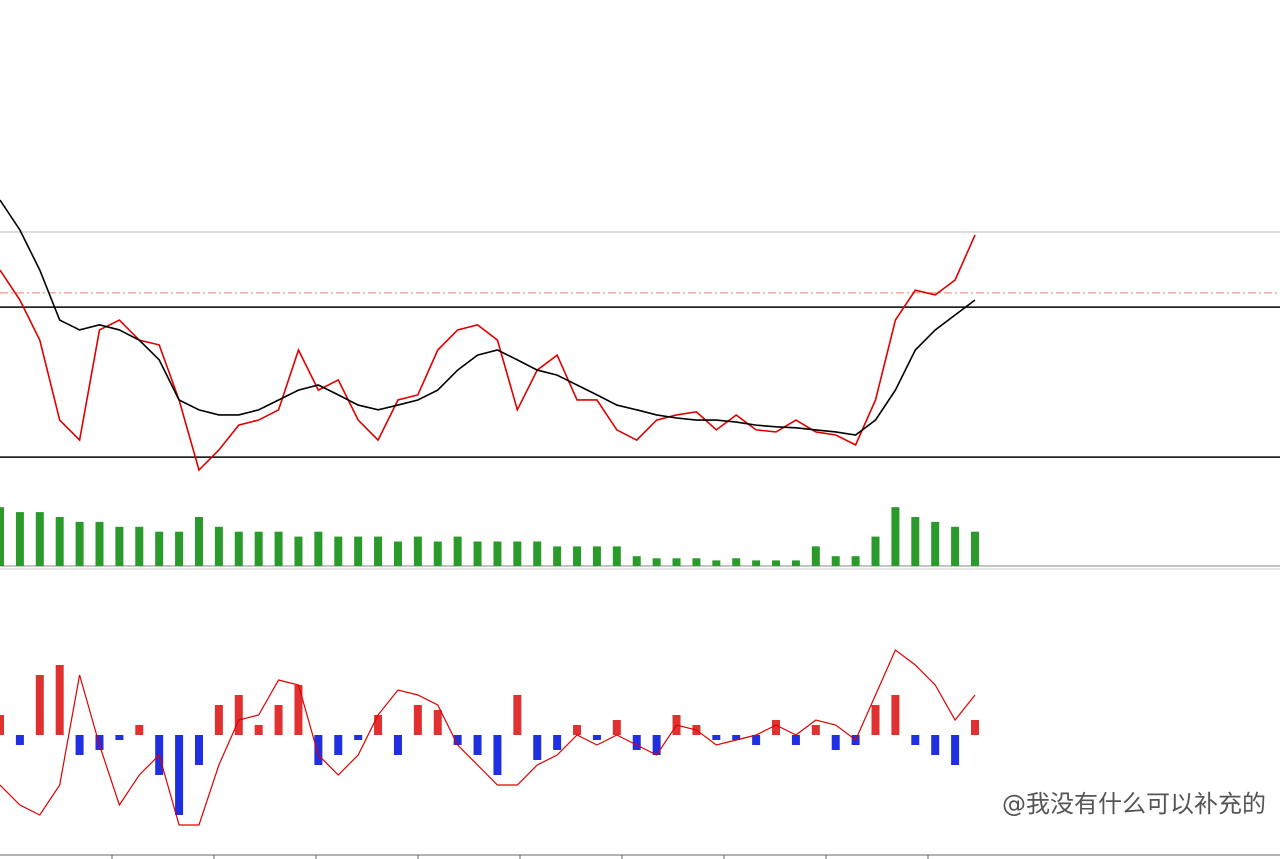  Describe the element at coordinates (1134, 804) in the screenshot. I see `watermark: @我没有什么可以补充的` at that location.